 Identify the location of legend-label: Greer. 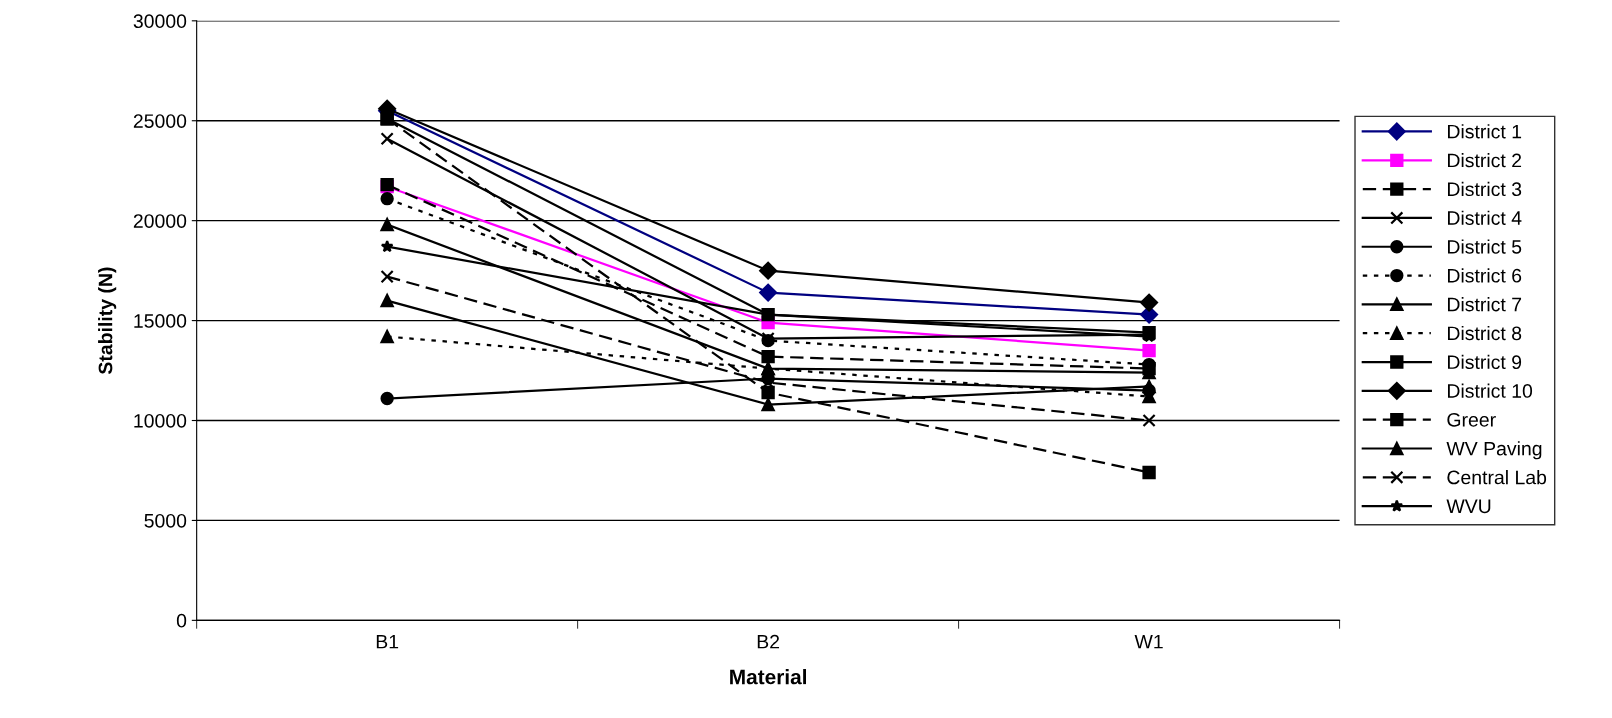
(1471, 419).